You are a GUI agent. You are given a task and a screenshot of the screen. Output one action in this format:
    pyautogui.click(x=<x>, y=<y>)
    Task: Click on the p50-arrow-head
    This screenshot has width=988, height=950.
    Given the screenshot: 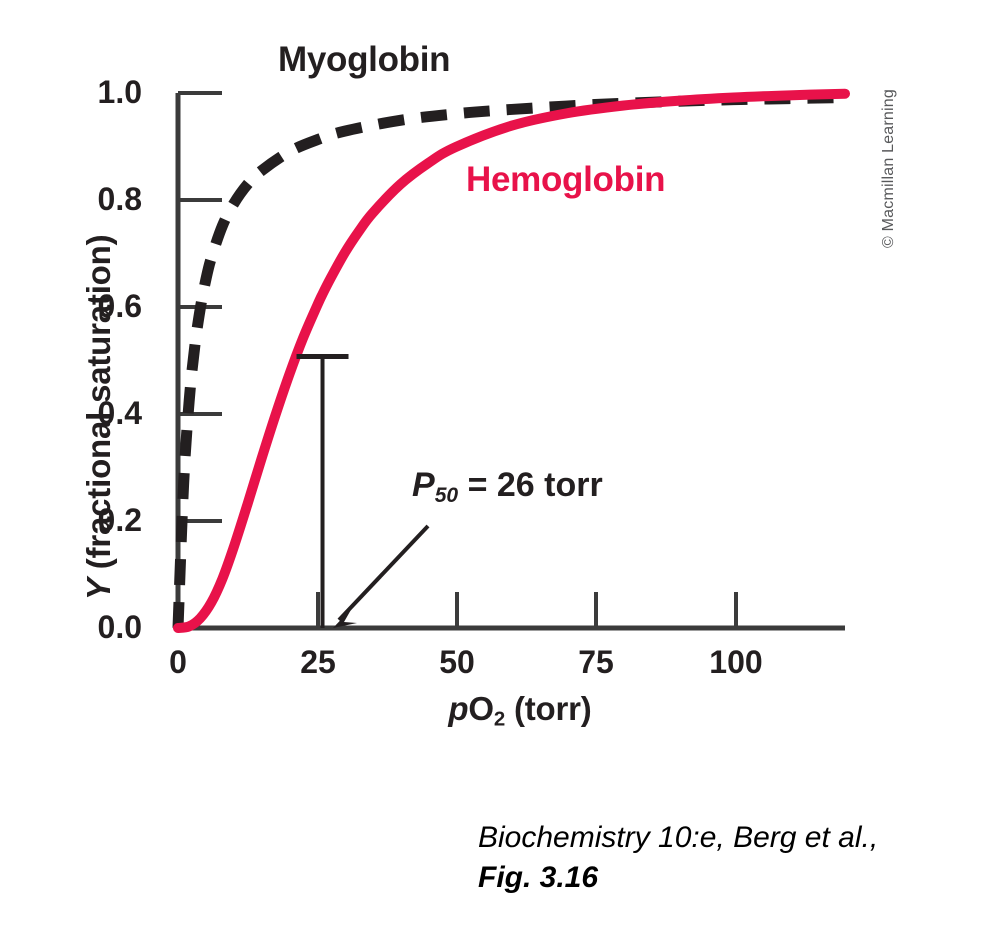 What is the action you would take?
    pyautogui.click(x=345, y=618)
    